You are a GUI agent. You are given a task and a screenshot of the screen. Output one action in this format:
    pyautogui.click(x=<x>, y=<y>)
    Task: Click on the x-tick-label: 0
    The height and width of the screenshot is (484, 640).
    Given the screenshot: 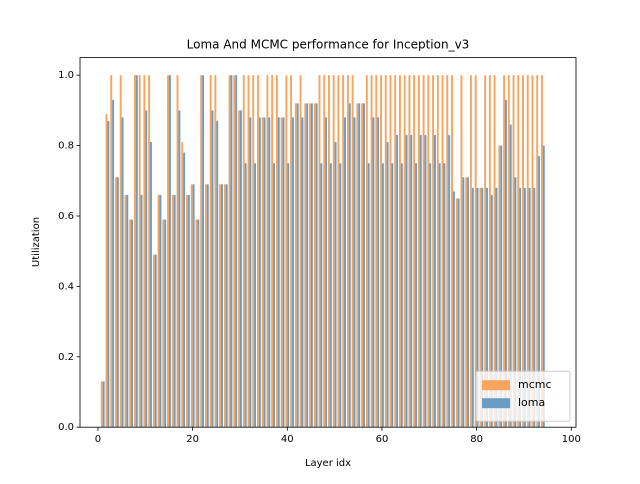 What is the action you would take?
    pyautogui.click(x=98, y=439)
    